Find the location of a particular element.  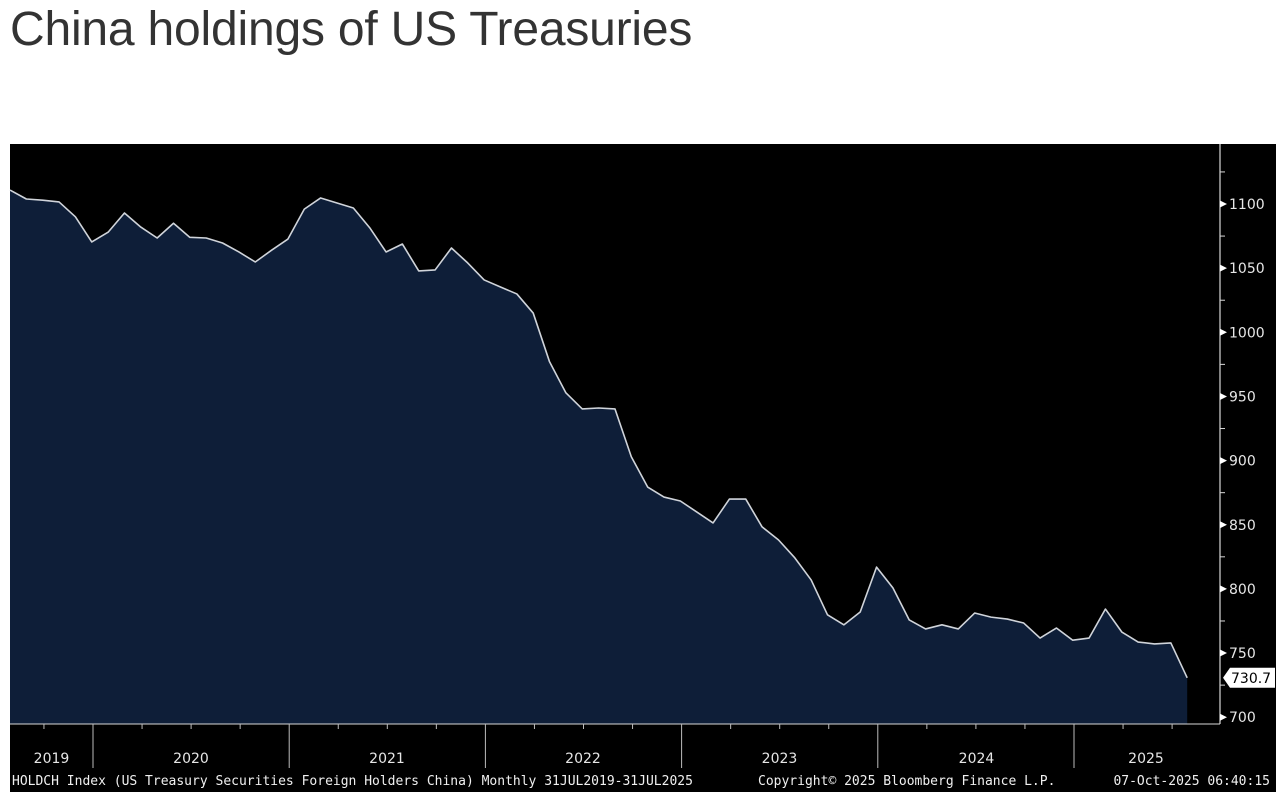

last-value-badge is located at coordinates (1249, 677).